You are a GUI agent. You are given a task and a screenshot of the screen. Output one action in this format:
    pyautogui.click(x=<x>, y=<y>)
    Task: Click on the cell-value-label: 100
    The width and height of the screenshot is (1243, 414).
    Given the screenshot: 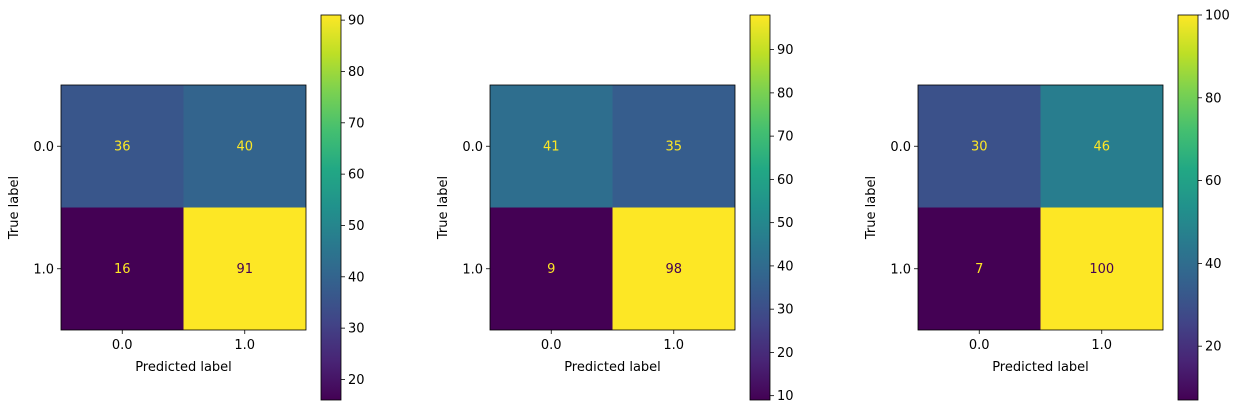 What is the action you would take?
    pyautogui.click(x=1101, y=269)
    